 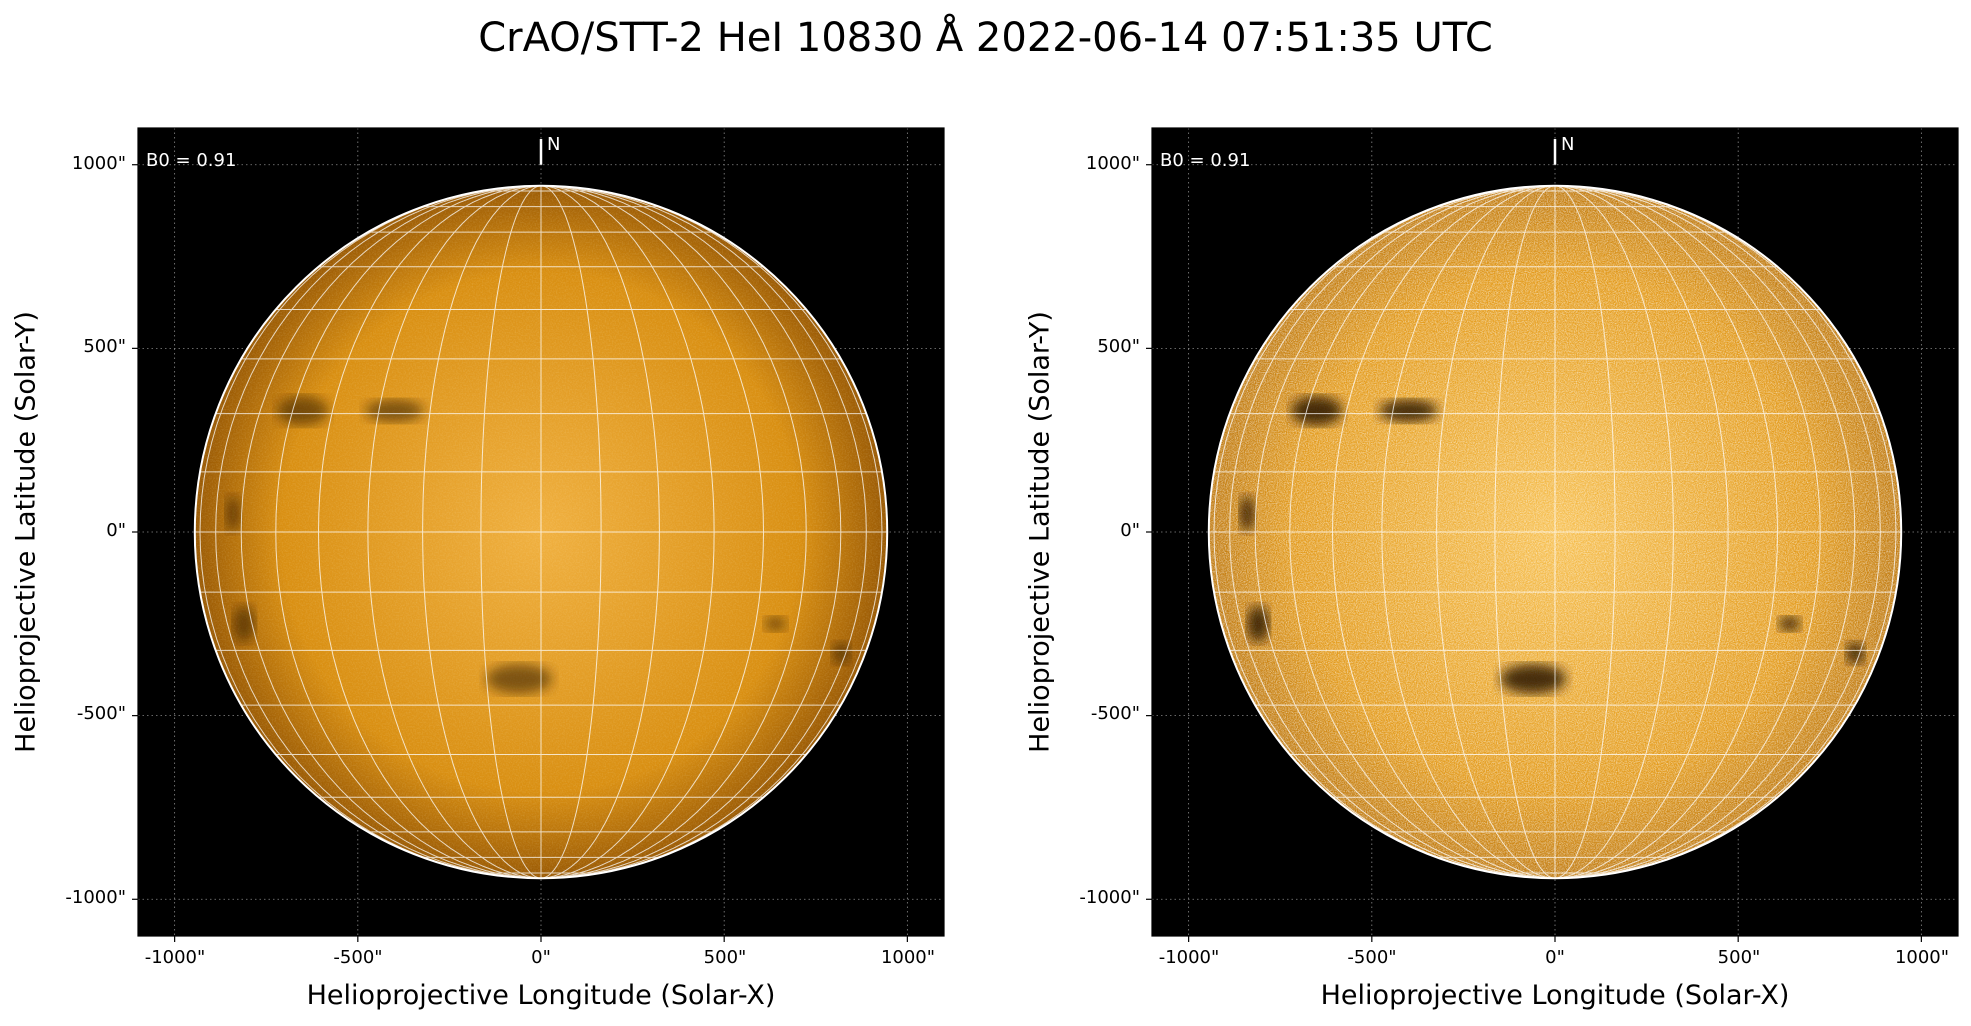 I want to click on xtick-left-500: 500", so click(x=725, y=957).